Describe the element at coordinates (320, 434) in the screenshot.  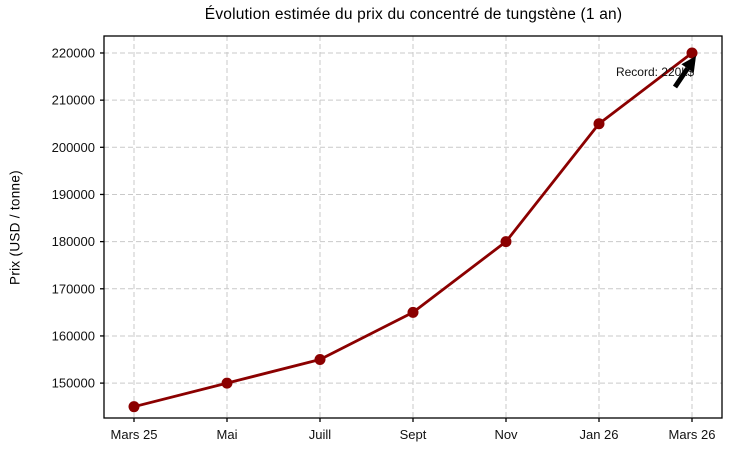
I see `x-tick-label: Juill` at that location.